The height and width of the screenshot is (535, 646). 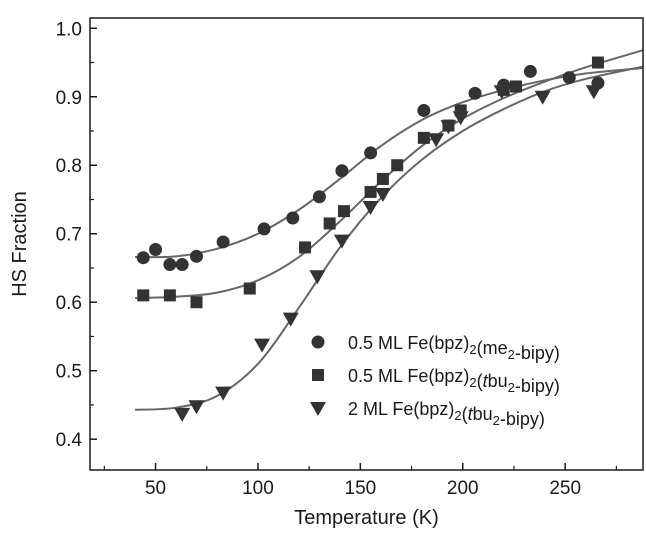 I want to click on y-tick-label: 1.0, so click(x=69, y=29).